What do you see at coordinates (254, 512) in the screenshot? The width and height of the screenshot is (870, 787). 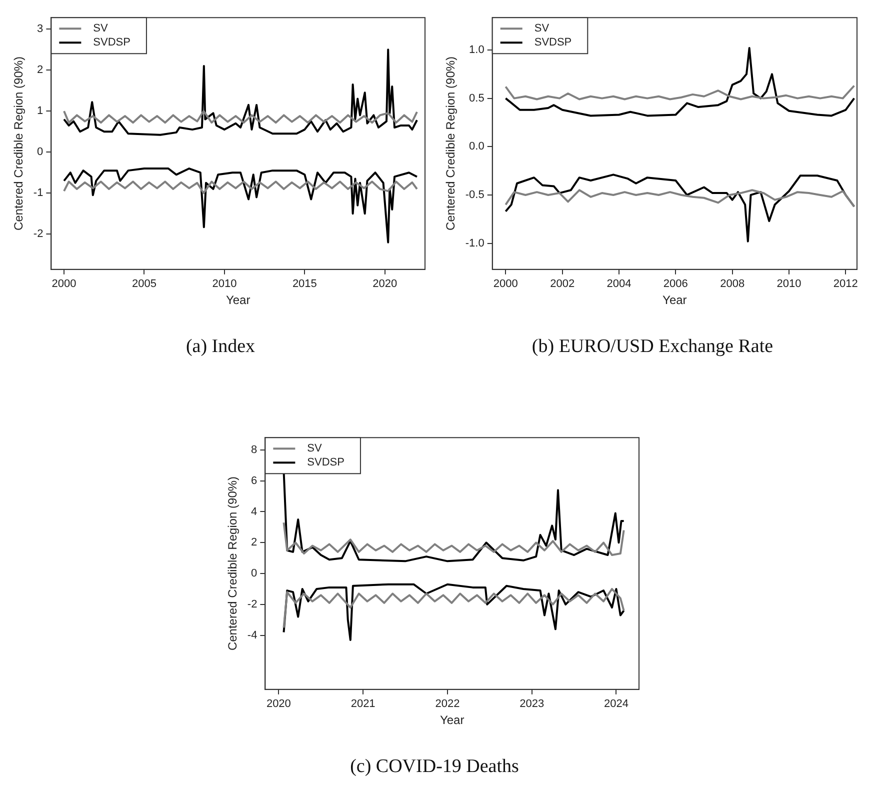 I see `y-tick-label: 4` at bounding box center [254, 512].